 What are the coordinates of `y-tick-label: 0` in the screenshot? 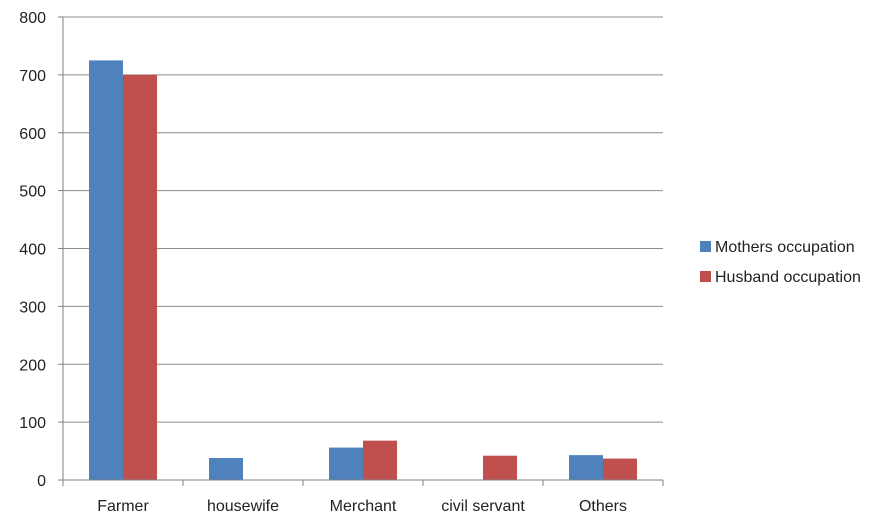 It's located at (41, 481).